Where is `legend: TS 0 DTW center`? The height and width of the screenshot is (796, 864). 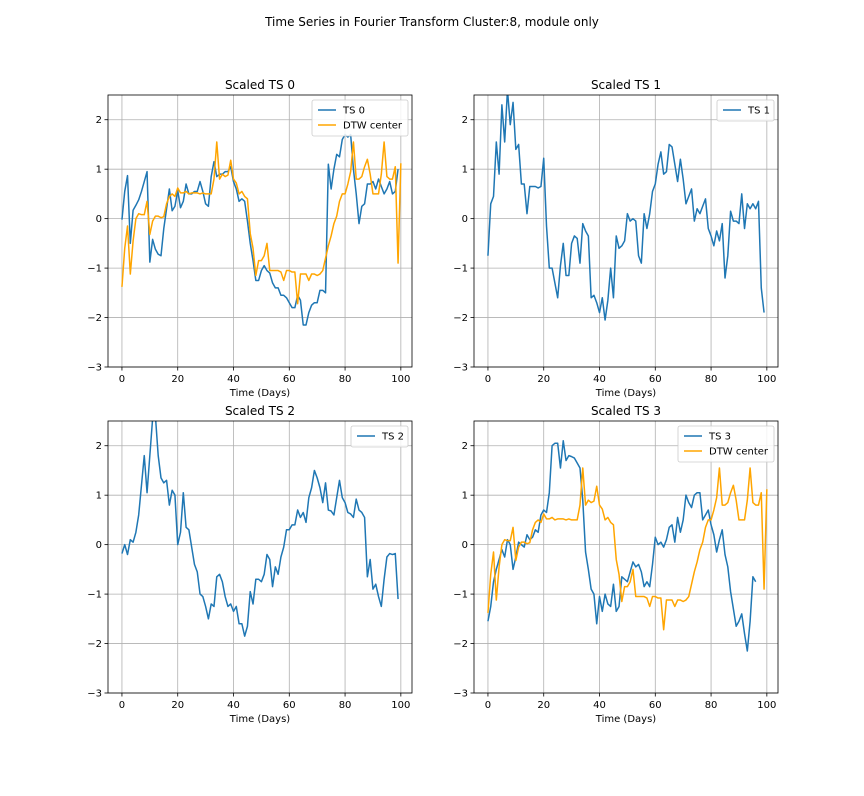 legend: TS 0 DTW center is located at coordinates (360, 118).